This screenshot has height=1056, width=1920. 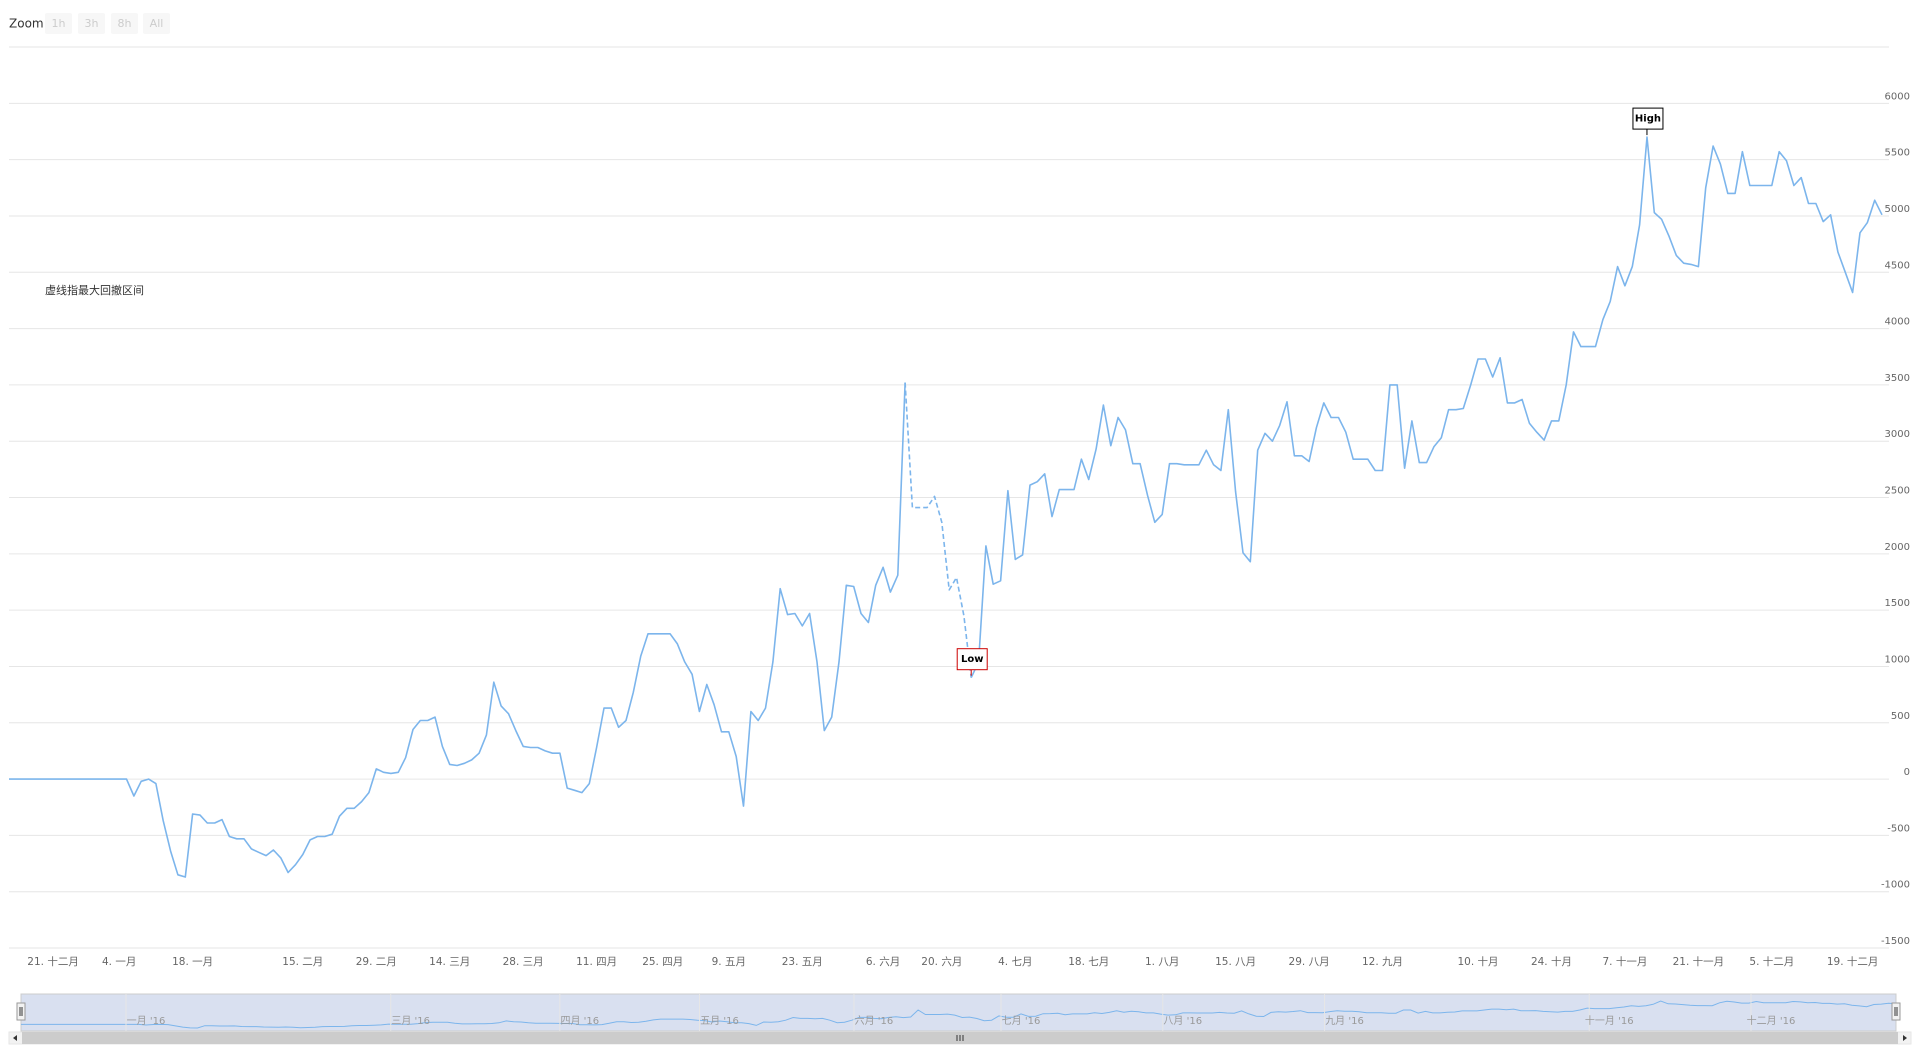 I want to click on x-tick-label: 14. 三月, so click(x=449, y=962).